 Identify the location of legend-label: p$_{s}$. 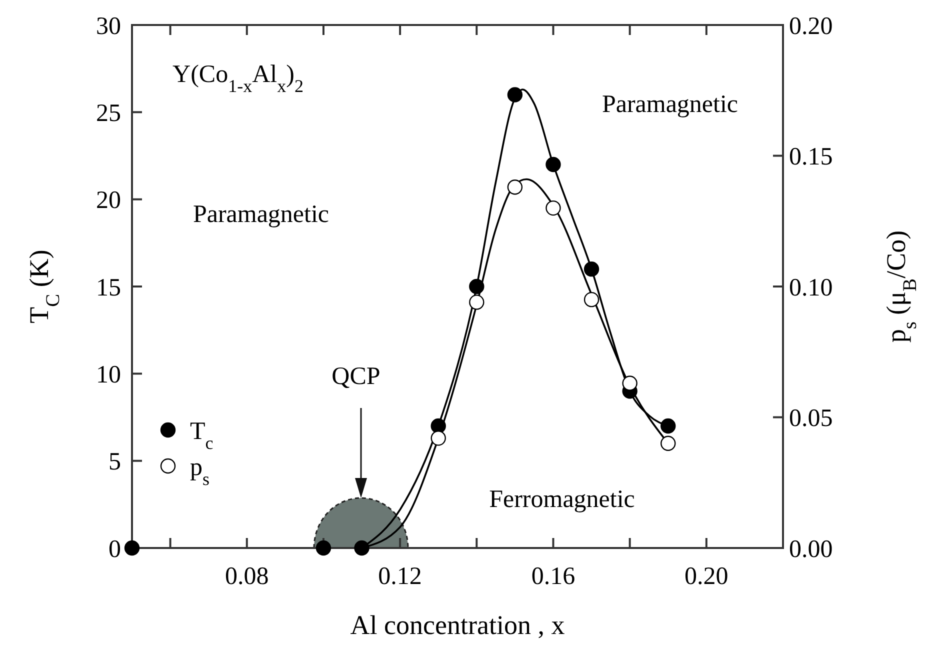
(200, 471).